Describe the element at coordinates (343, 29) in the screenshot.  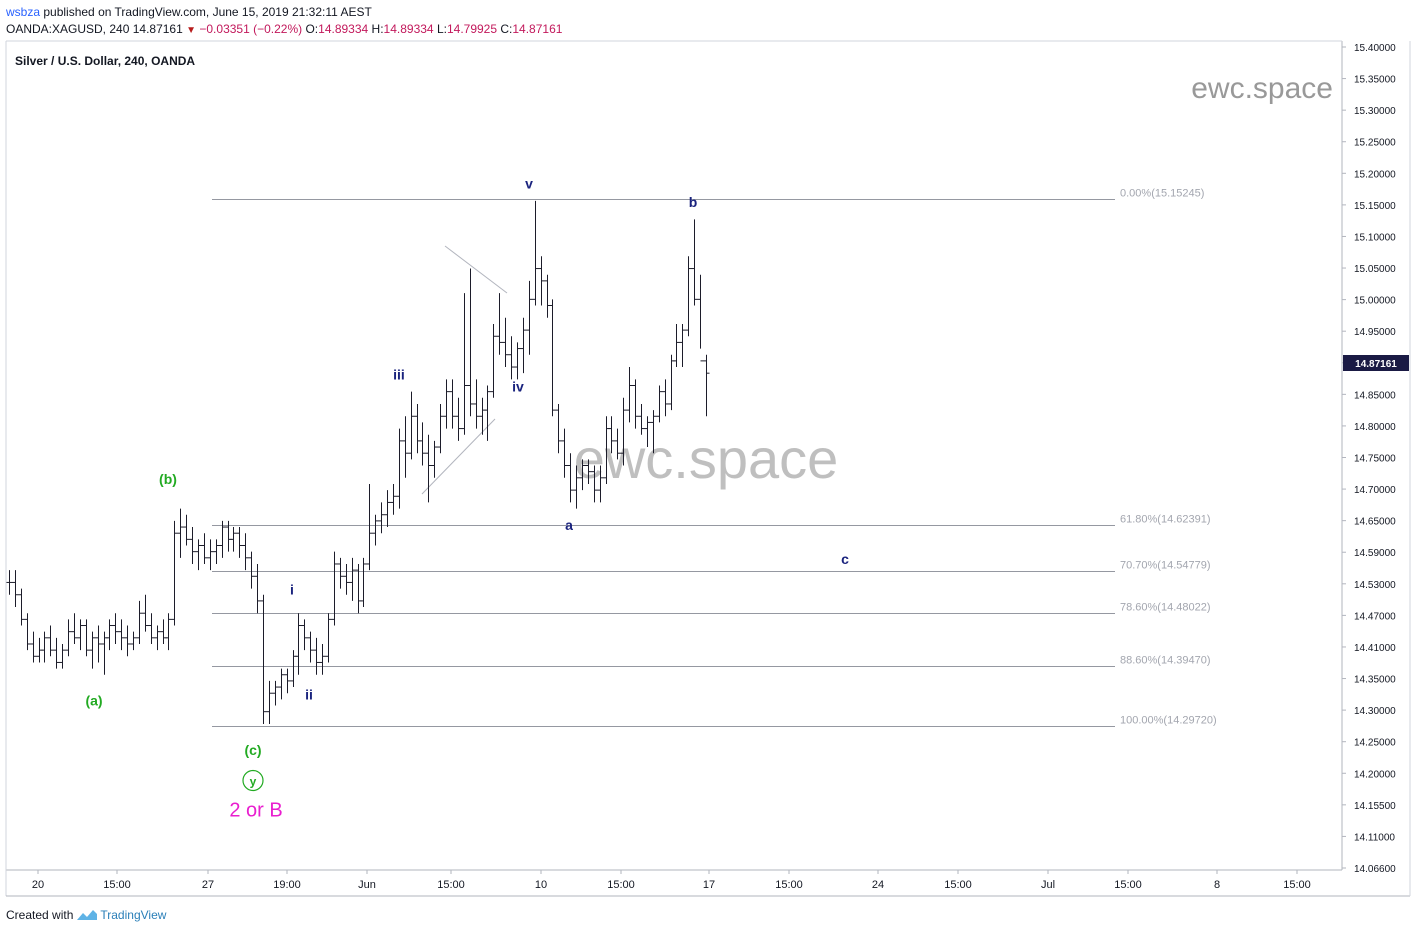
I see `open-value: 14.89334` at that location.